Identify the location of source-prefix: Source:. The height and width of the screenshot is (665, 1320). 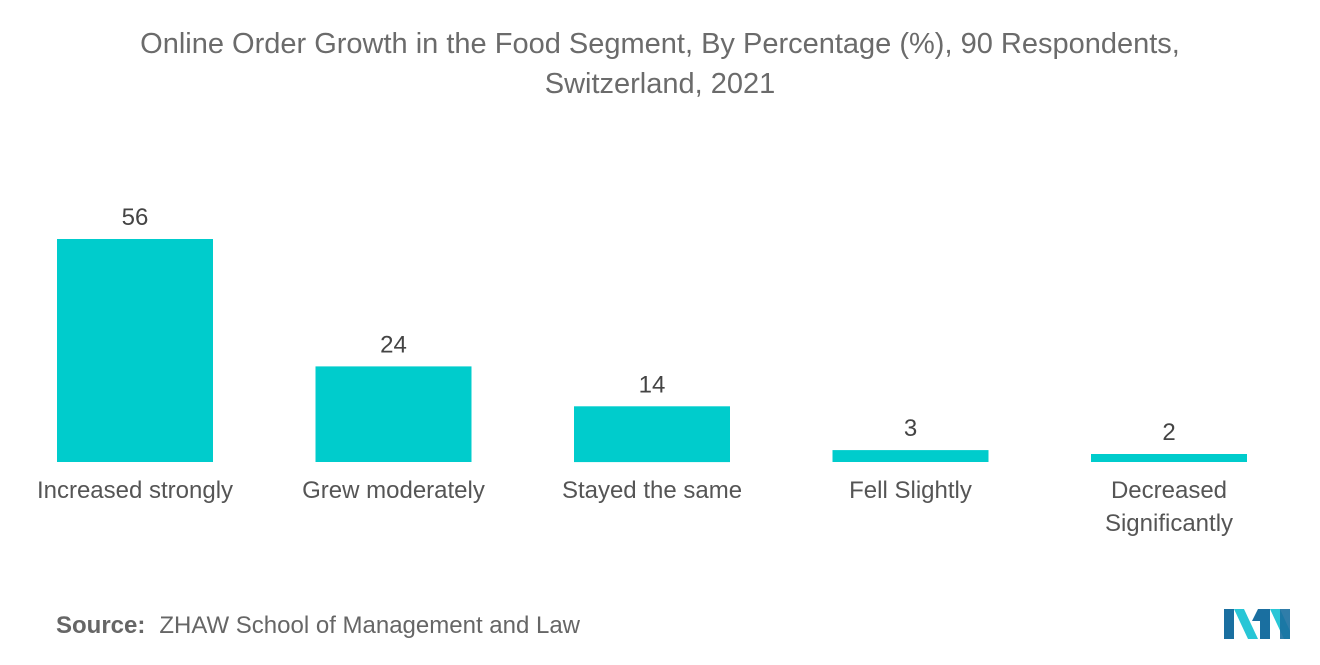
(101, 625).